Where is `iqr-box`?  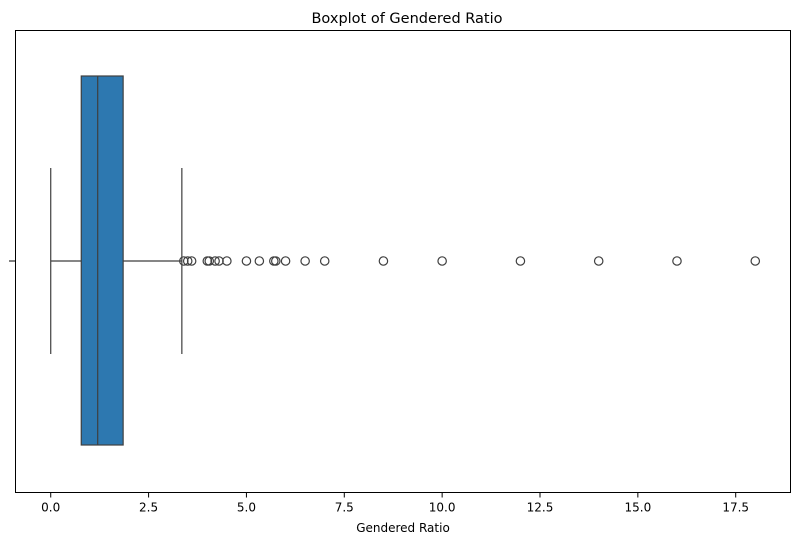 iqr-box is located at coordinates (102, 260).